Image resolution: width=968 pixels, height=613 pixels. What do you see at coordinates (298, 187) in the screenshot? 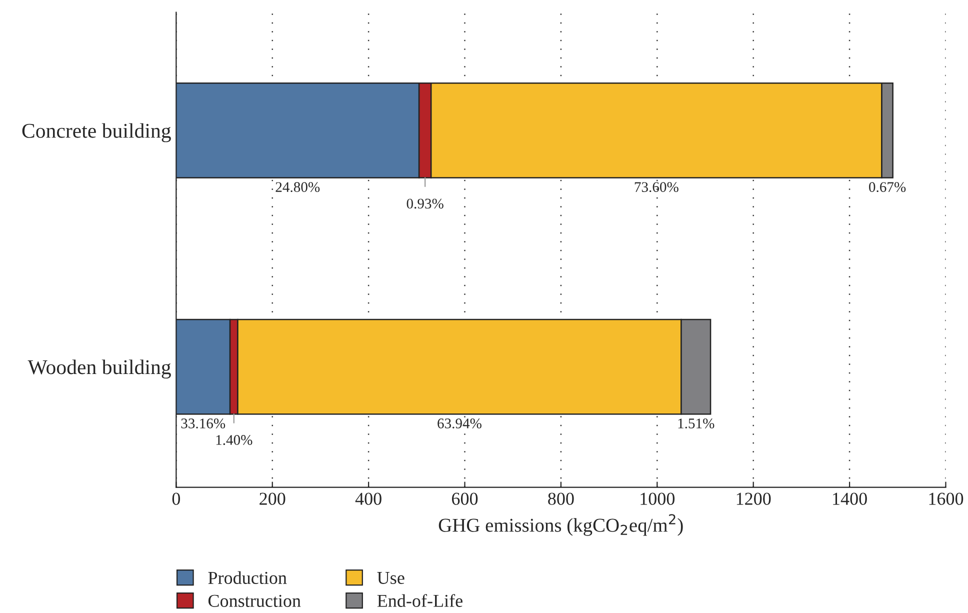
I see `annotation: 24.80%` at bounding box center [298, 187].